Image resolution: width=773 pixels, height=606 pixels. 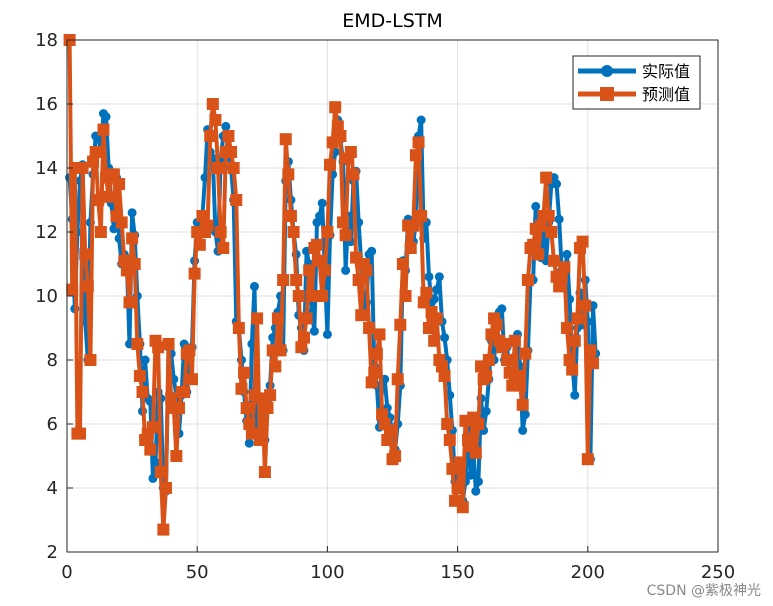 What do you see at coordinates (636, 82) in the screenshot?
I see `legend-box` at bounding box center [636, 82].